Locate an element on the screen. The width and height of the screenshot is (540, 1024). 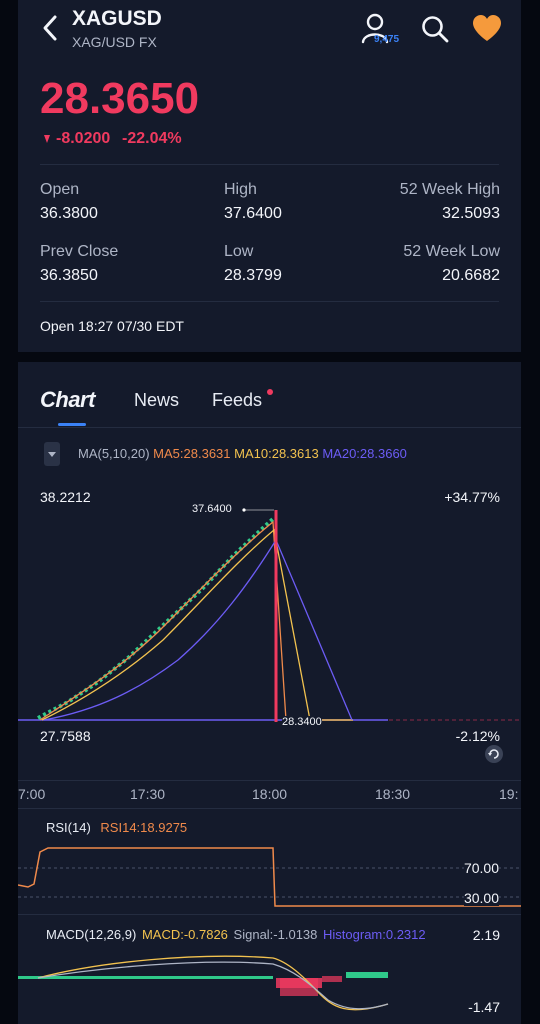
rsi-legend: RSI(14) RSI14:18.9275 is located at coordinates (116, 827).